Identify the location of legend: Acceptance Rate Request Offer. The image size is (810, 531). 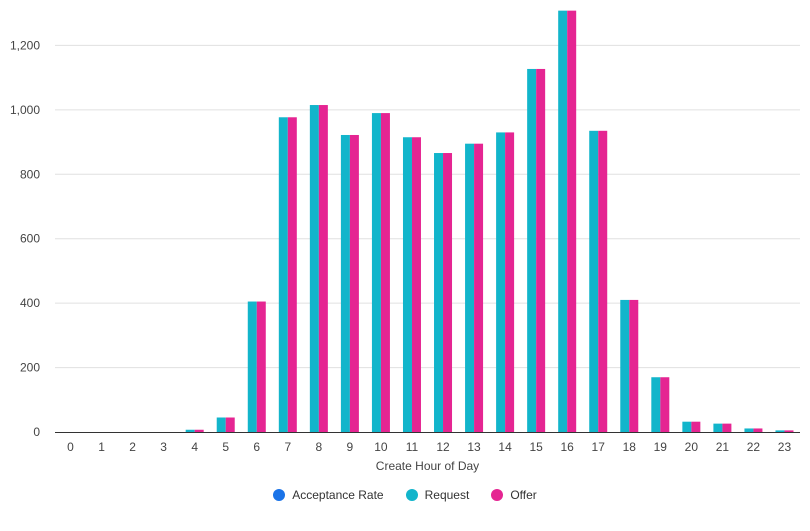
(405, 495).